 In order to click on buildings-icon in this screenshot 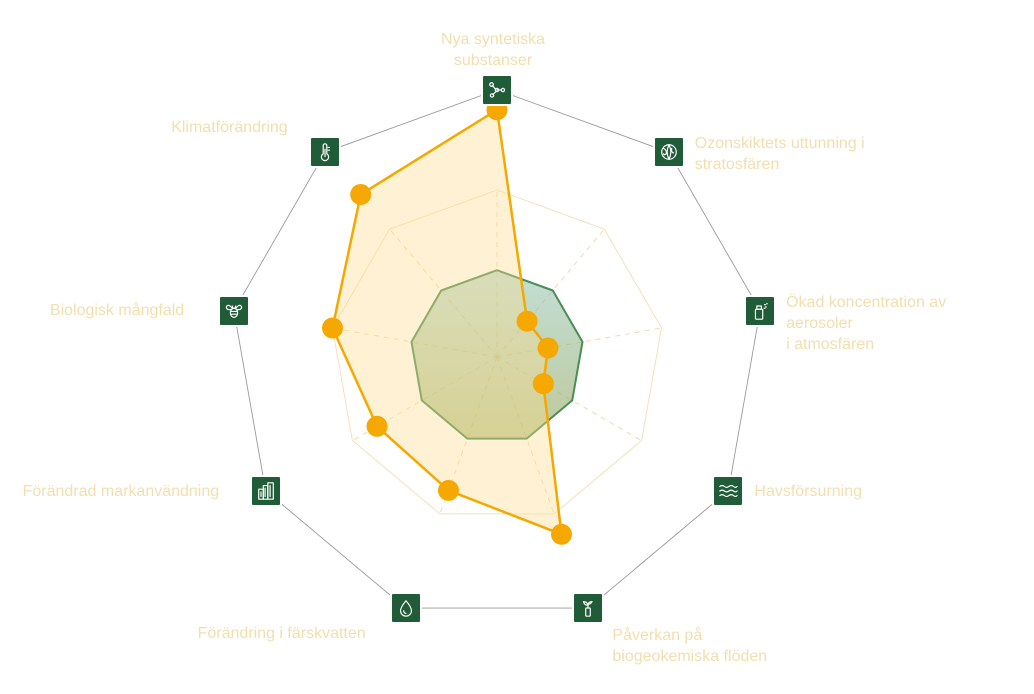, I will do `click(265, 490)`.